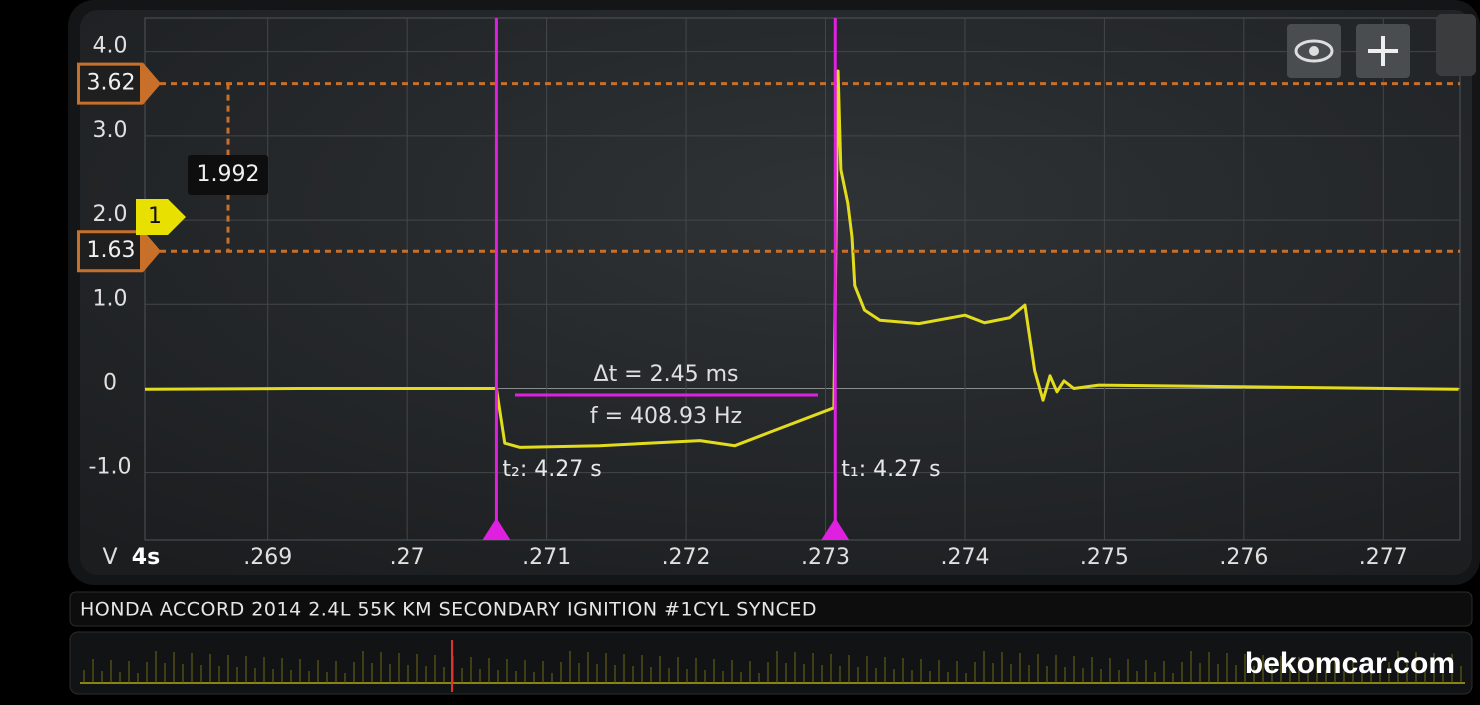 The image size is (1480, 705). What do you see at coordinates (267, 557) in the screenshot?
I see `x-tick-label: .269` at bounding box center [267, 557].